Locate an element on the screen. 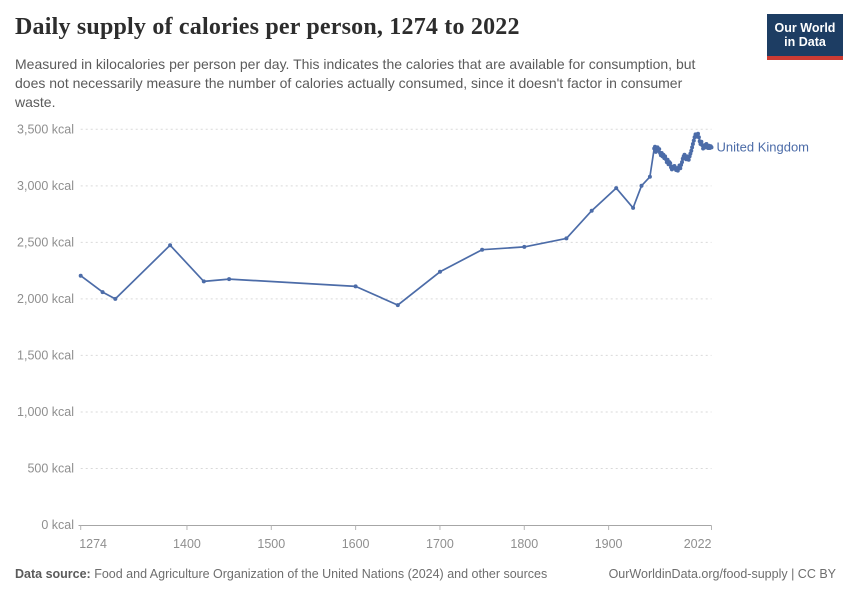 The image size is (850, 600). x-tick-label: 1400 is located at coordinates (187, 544).